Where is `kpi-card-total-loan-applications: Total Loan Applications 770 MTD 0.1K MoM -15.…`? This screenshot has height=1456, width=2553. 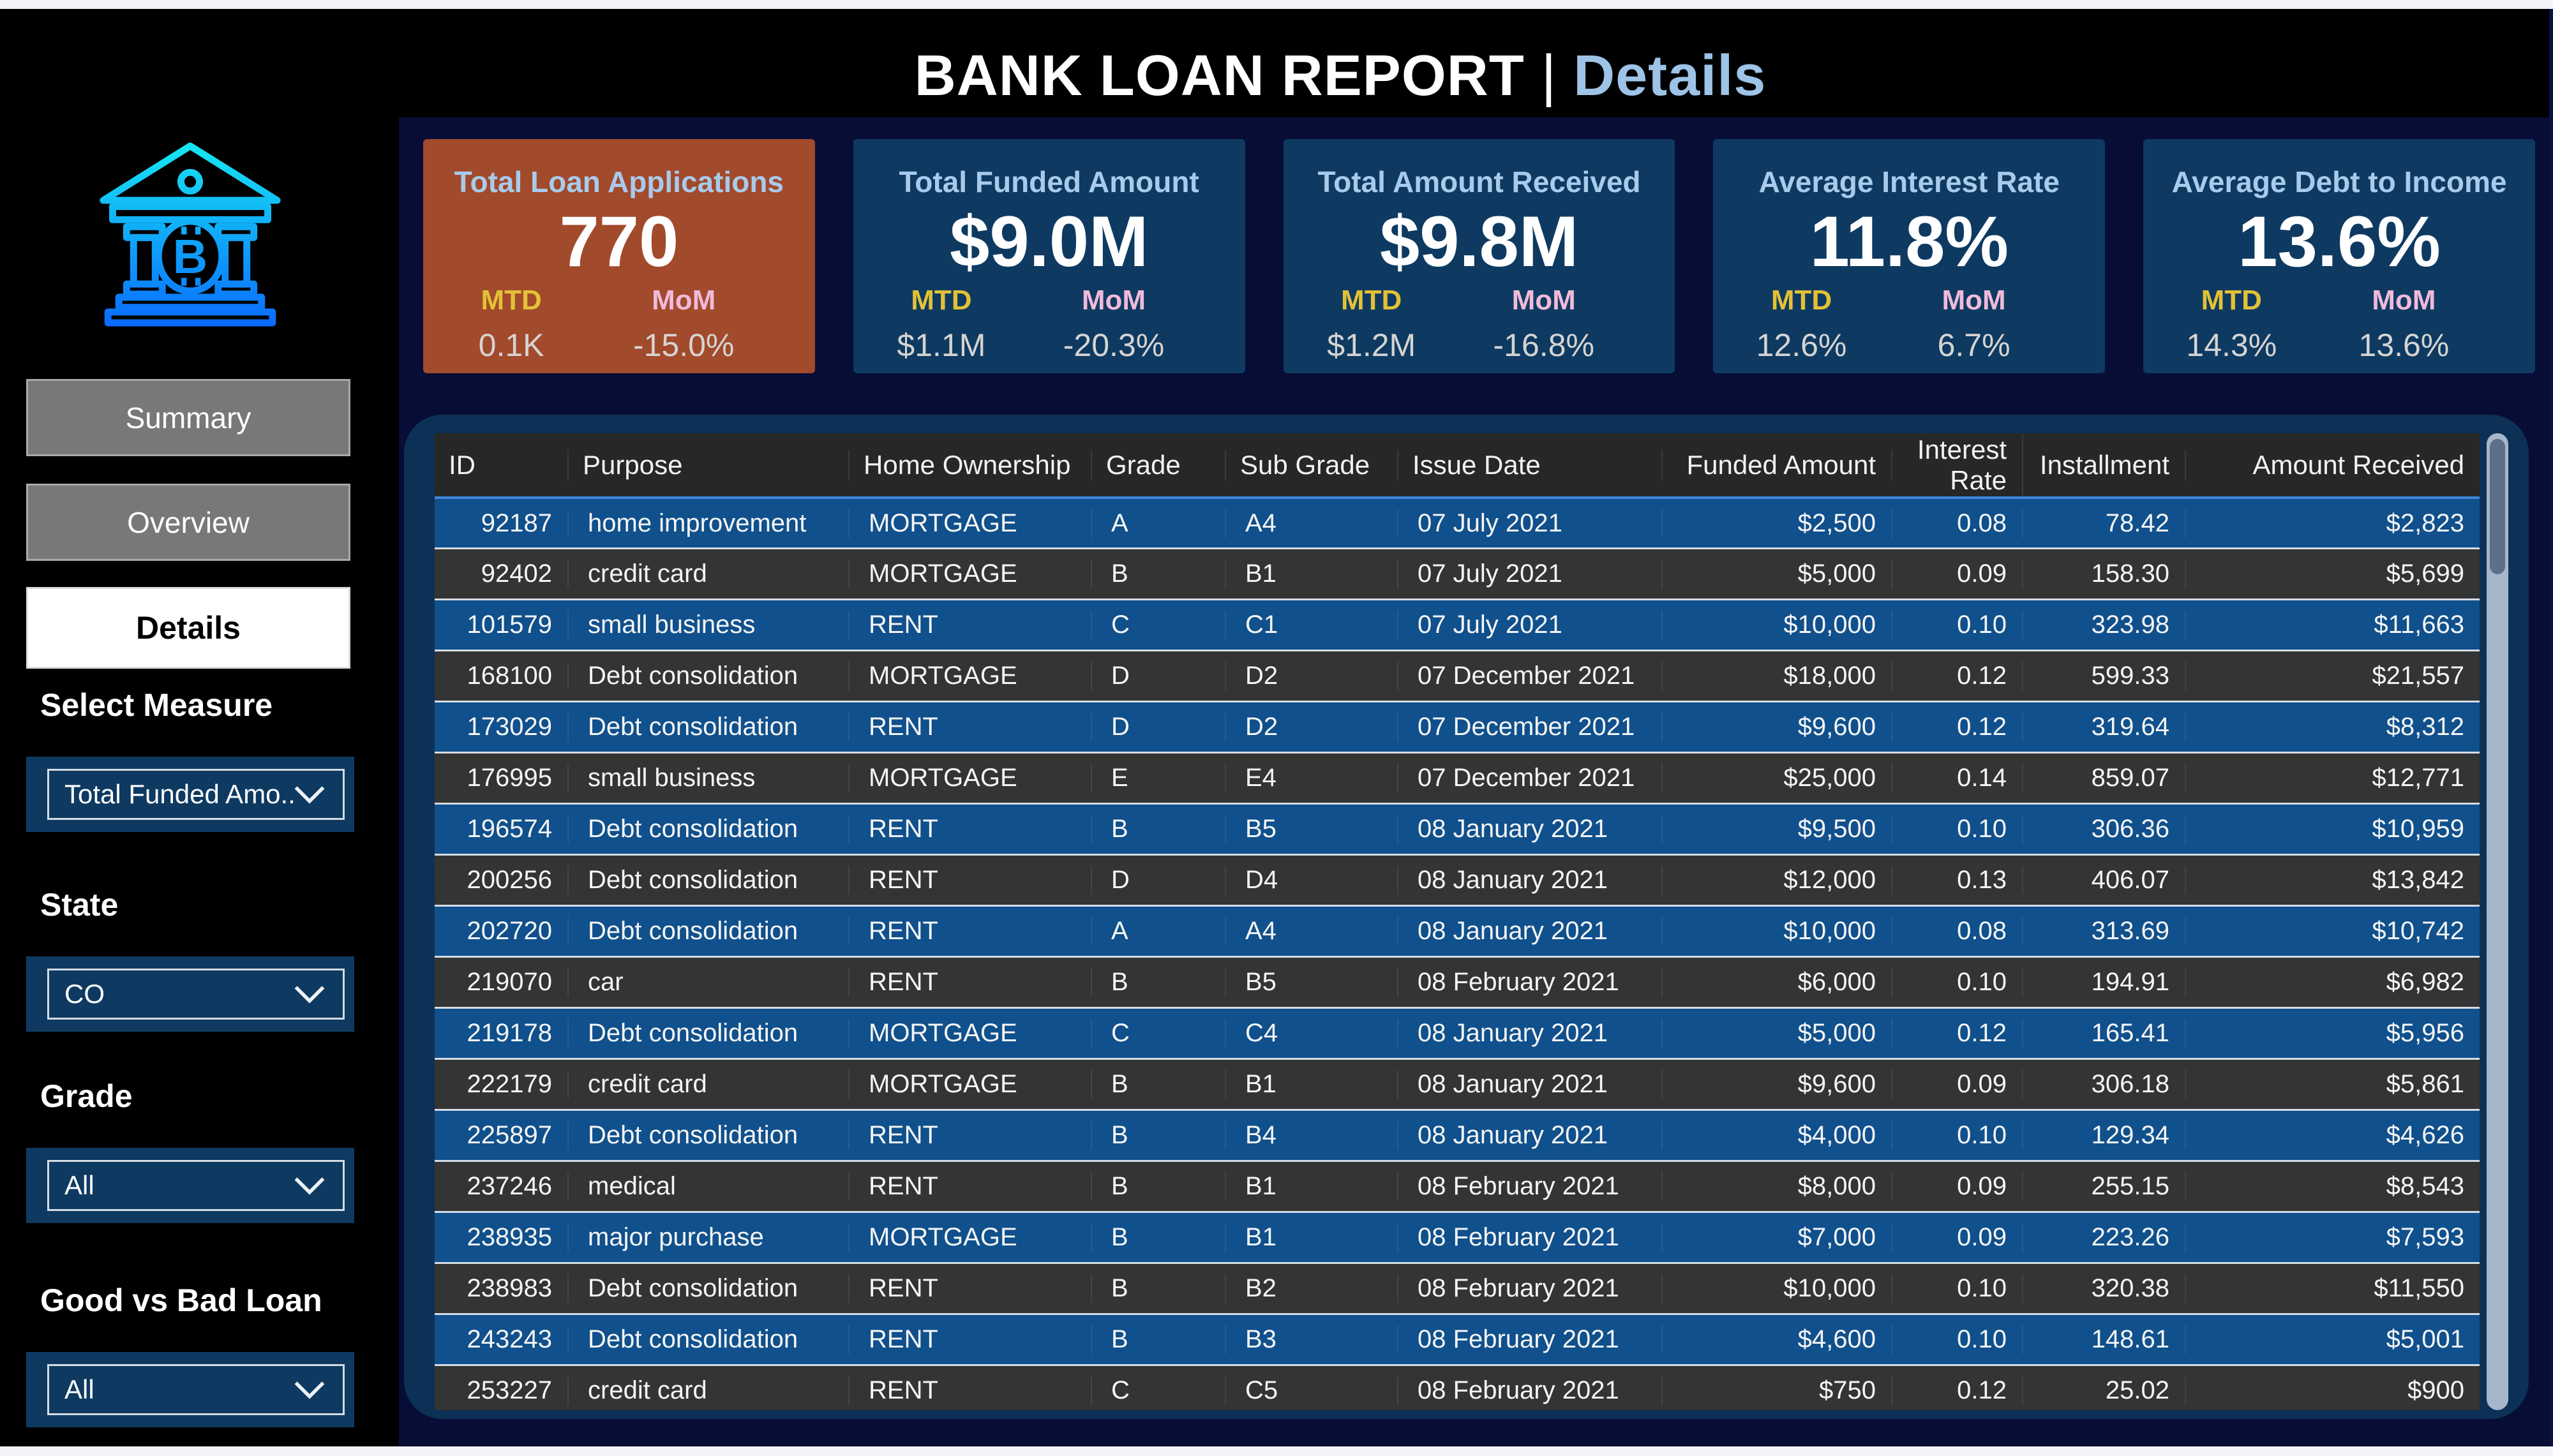 kpi-card-total-loan-applications: Total Loan Applications 770 MTD 0.1K MoM -15.… is located at coordinates (619, 256).